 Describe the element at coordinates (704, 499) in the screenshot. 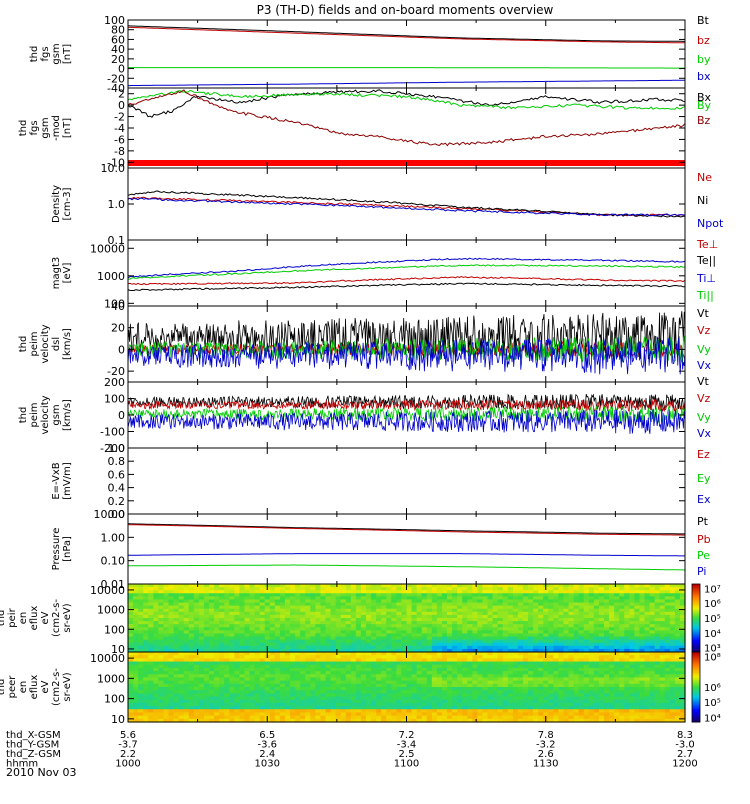

I see `legend-ex: Ex` at that location.